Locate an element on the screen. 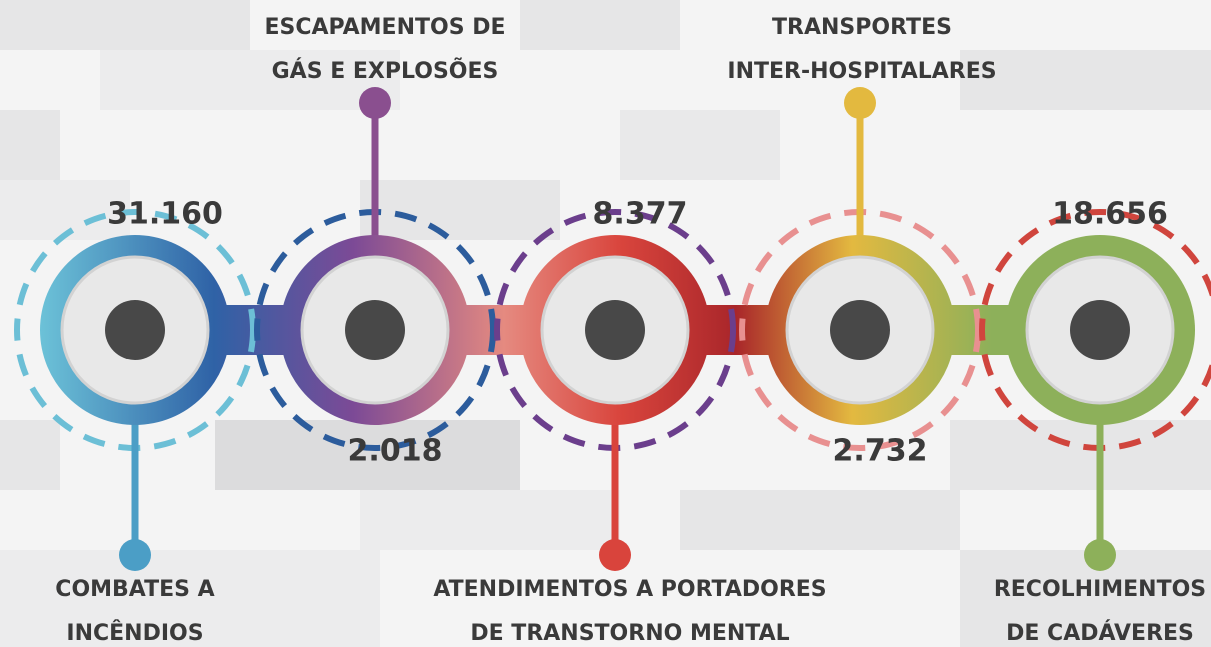 Image resolution: width=1211 pixels, height=647 pixels. value: 8.377 is located at coordinates (640, 214).